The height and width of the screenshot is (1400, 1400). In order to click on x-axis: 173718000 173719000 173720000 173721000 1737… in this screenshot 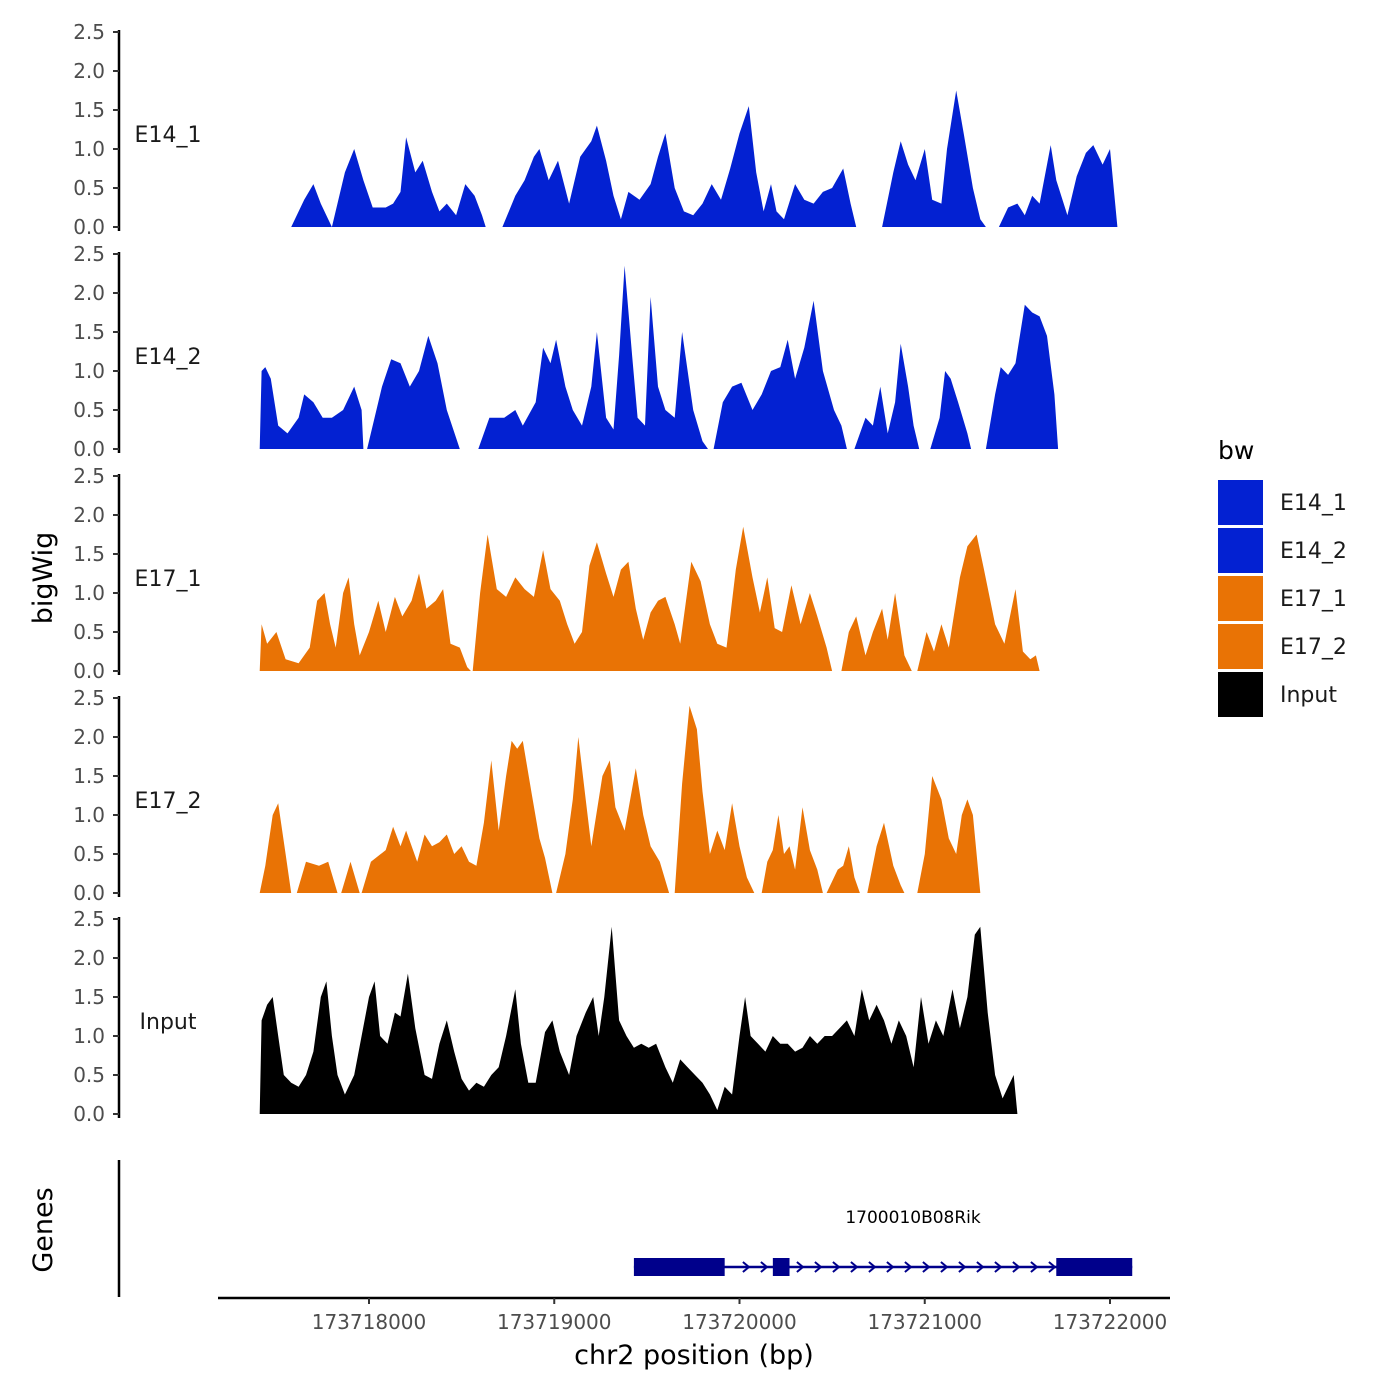, I will do `click(694, 1315)`.